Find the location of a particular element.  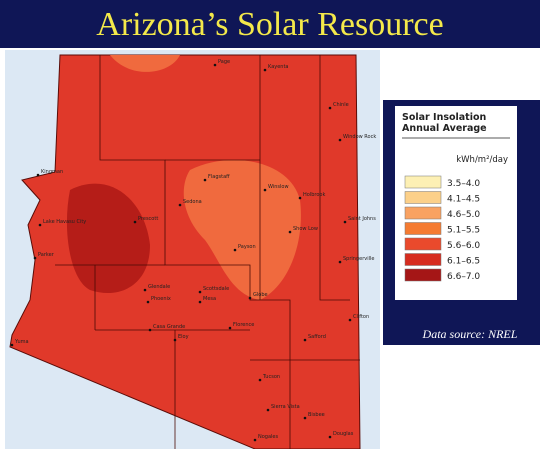

city-label: Bisbee is located at coordinates (316, 415).